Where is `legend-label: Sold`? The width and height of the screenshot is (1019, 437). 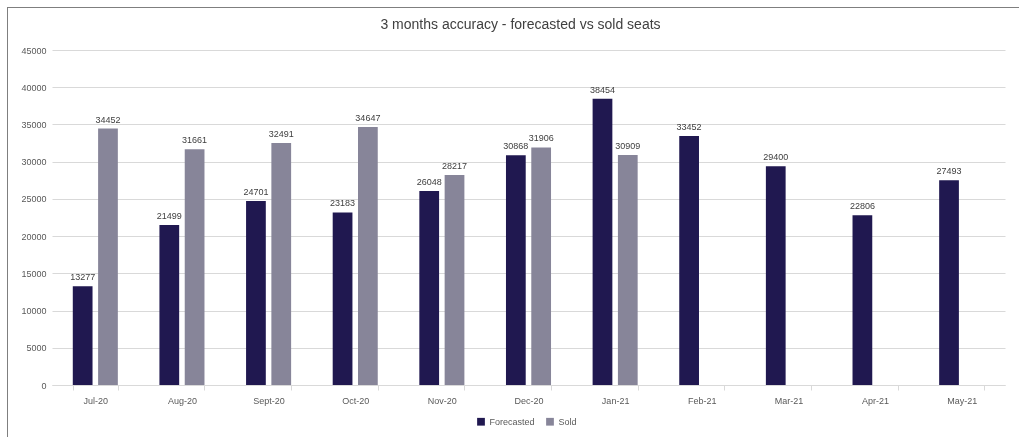
legend-label: Sold is located at coordinates (567, 421).